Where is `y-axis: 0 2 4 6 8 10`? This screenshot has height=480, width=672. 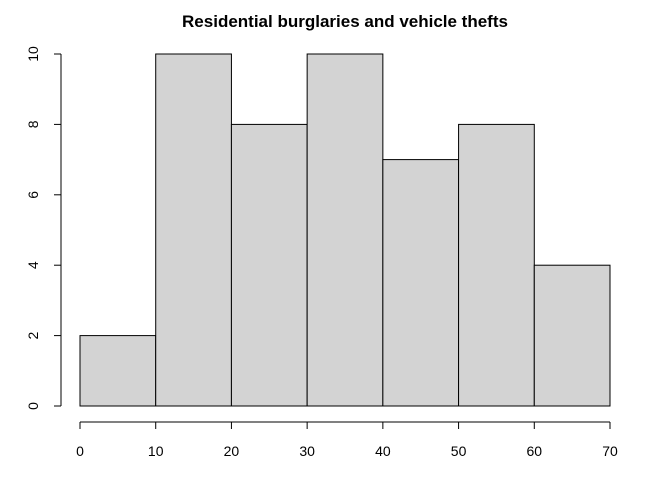 y-axis: 0 2 4 6 8 10 is located at coordinates (43, 228).